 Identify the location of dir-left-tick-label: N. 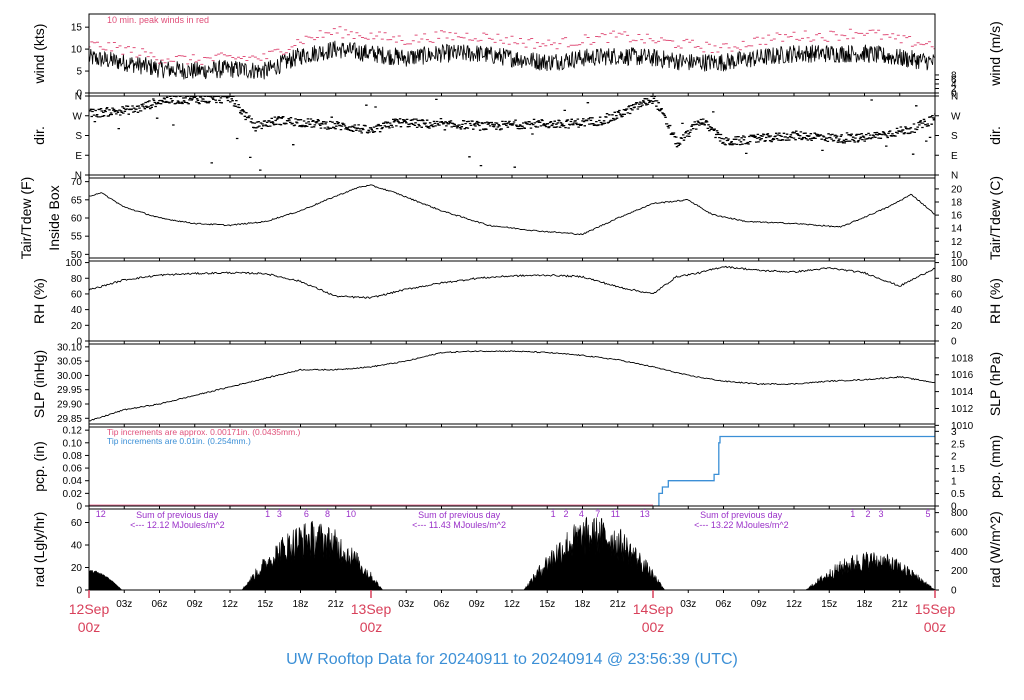
(78, 176).